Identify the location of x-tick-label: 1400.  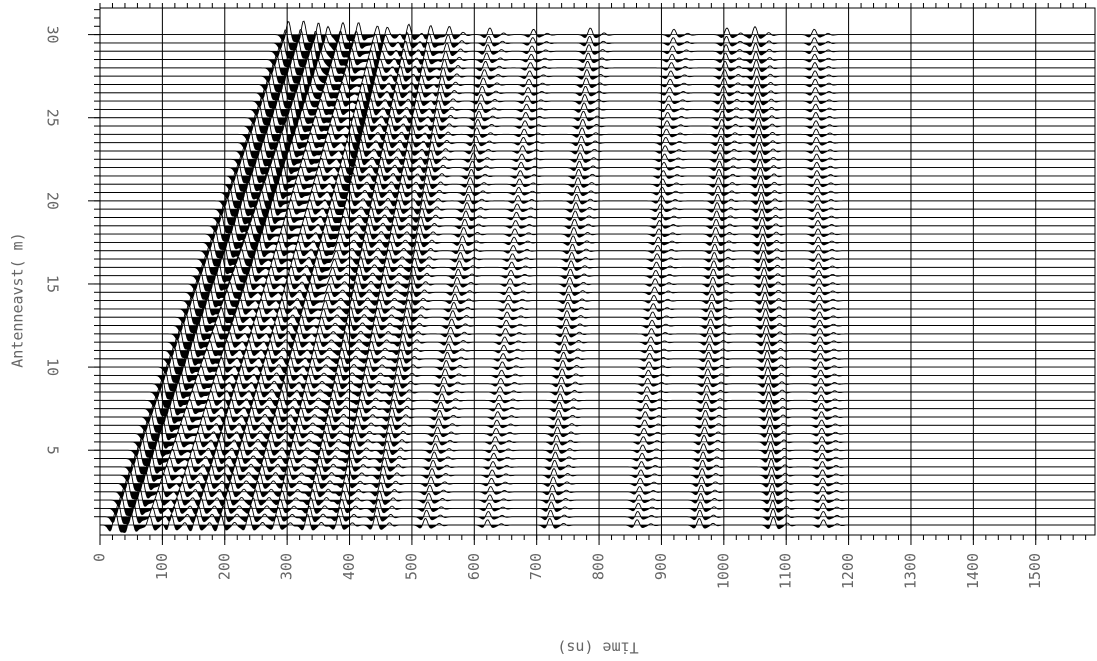
(973, 571).